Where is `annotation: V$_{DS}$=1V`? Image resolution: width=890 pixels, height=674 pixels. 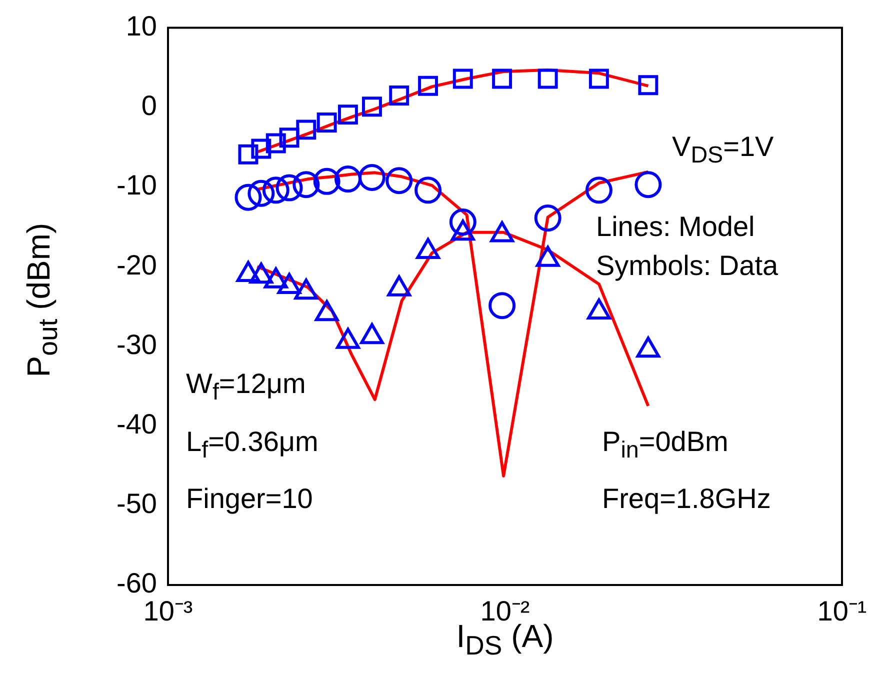 annotation: V$_{DS}$=1V is located at coordinates (723, 149).